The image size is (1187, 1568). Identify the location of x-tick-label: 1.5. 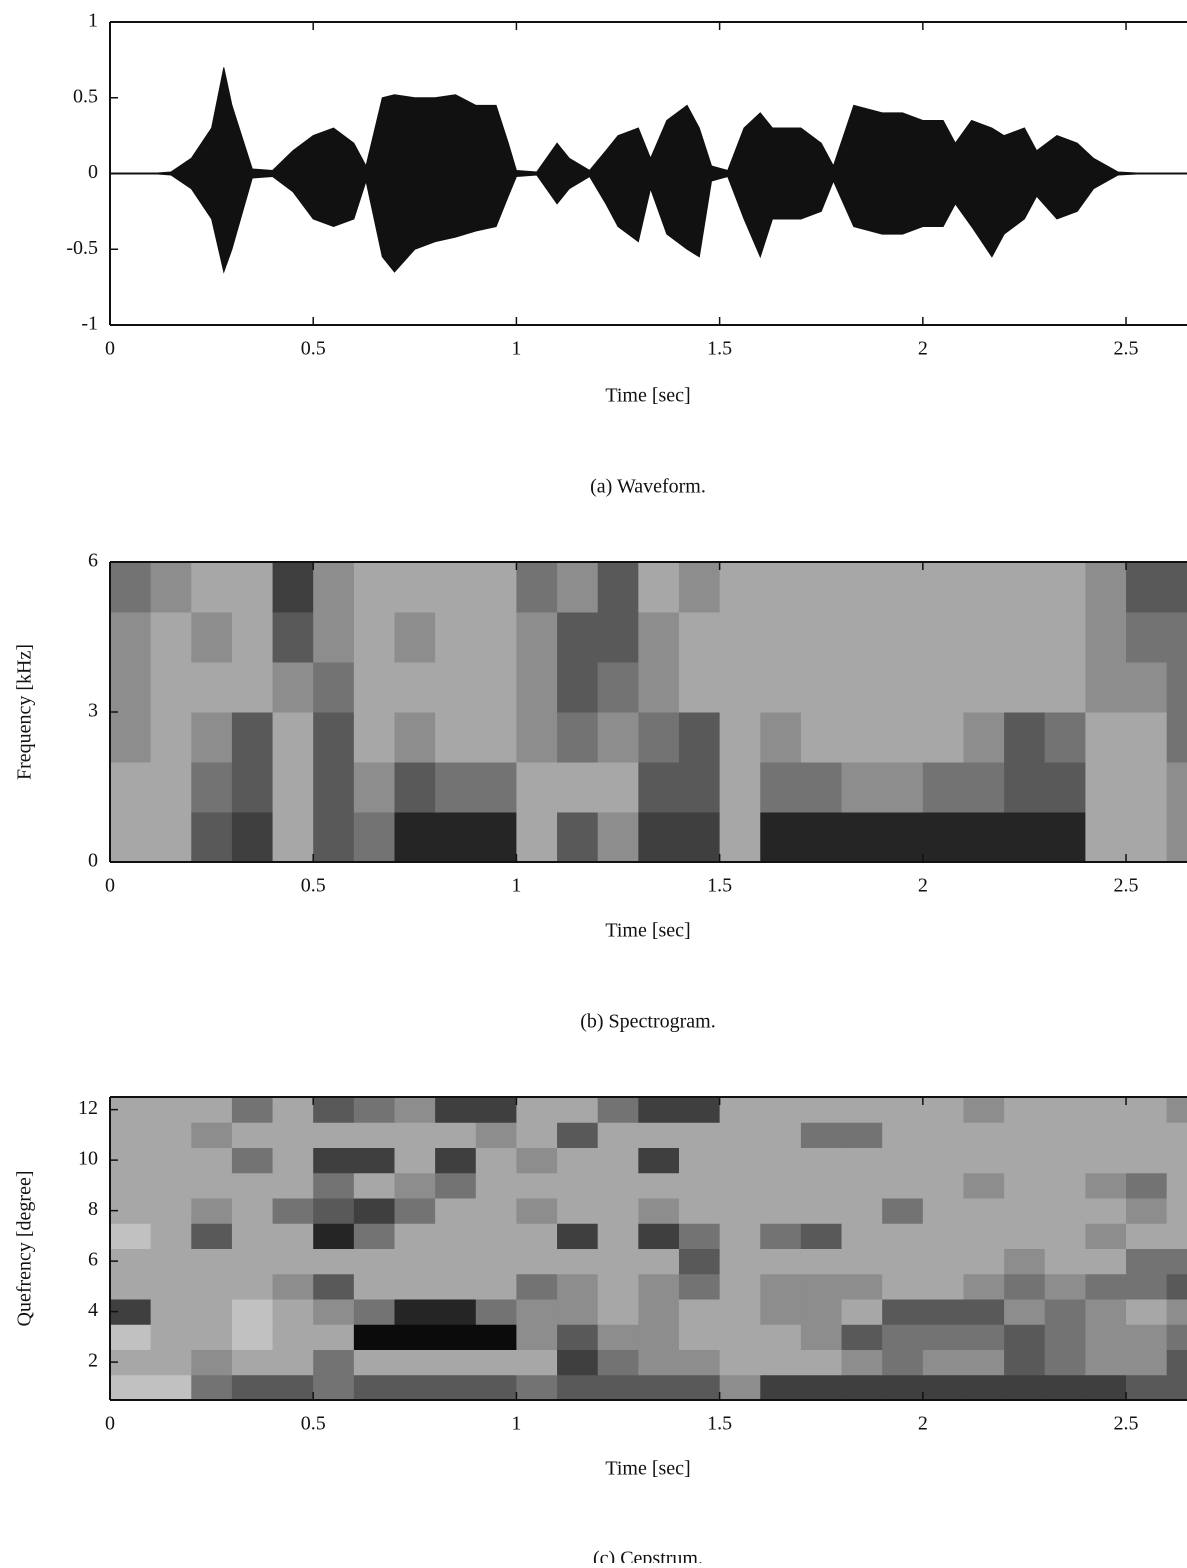
(719, 349).